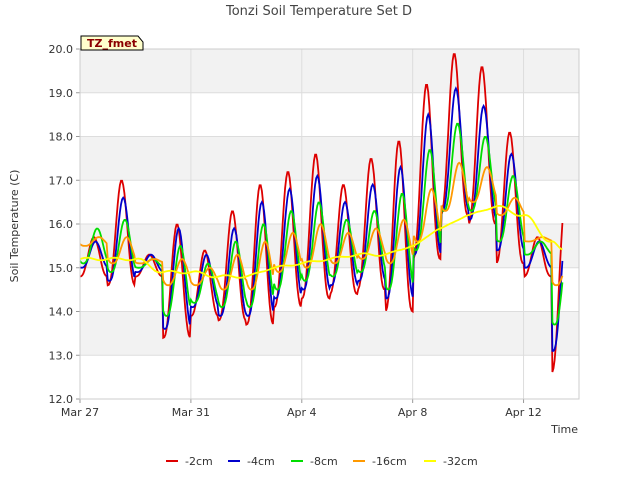  I want to click on y-tick-label: 14.0, so click(61, 312).